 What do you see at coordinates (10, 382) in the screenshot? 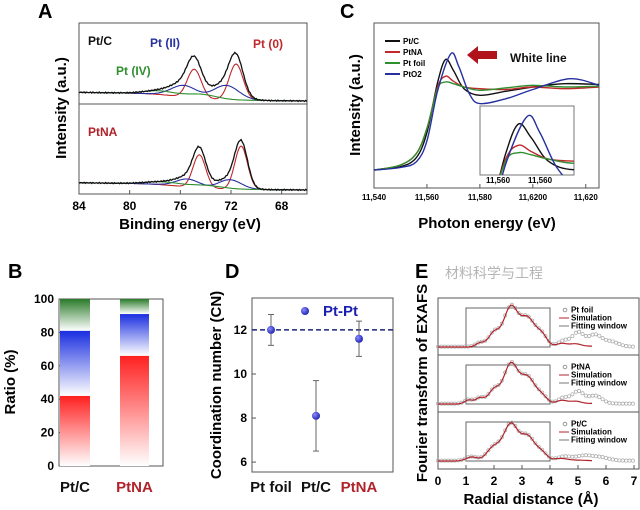
I see `y-axis-label: Ratio (%)` at bounding box center [10, 382].